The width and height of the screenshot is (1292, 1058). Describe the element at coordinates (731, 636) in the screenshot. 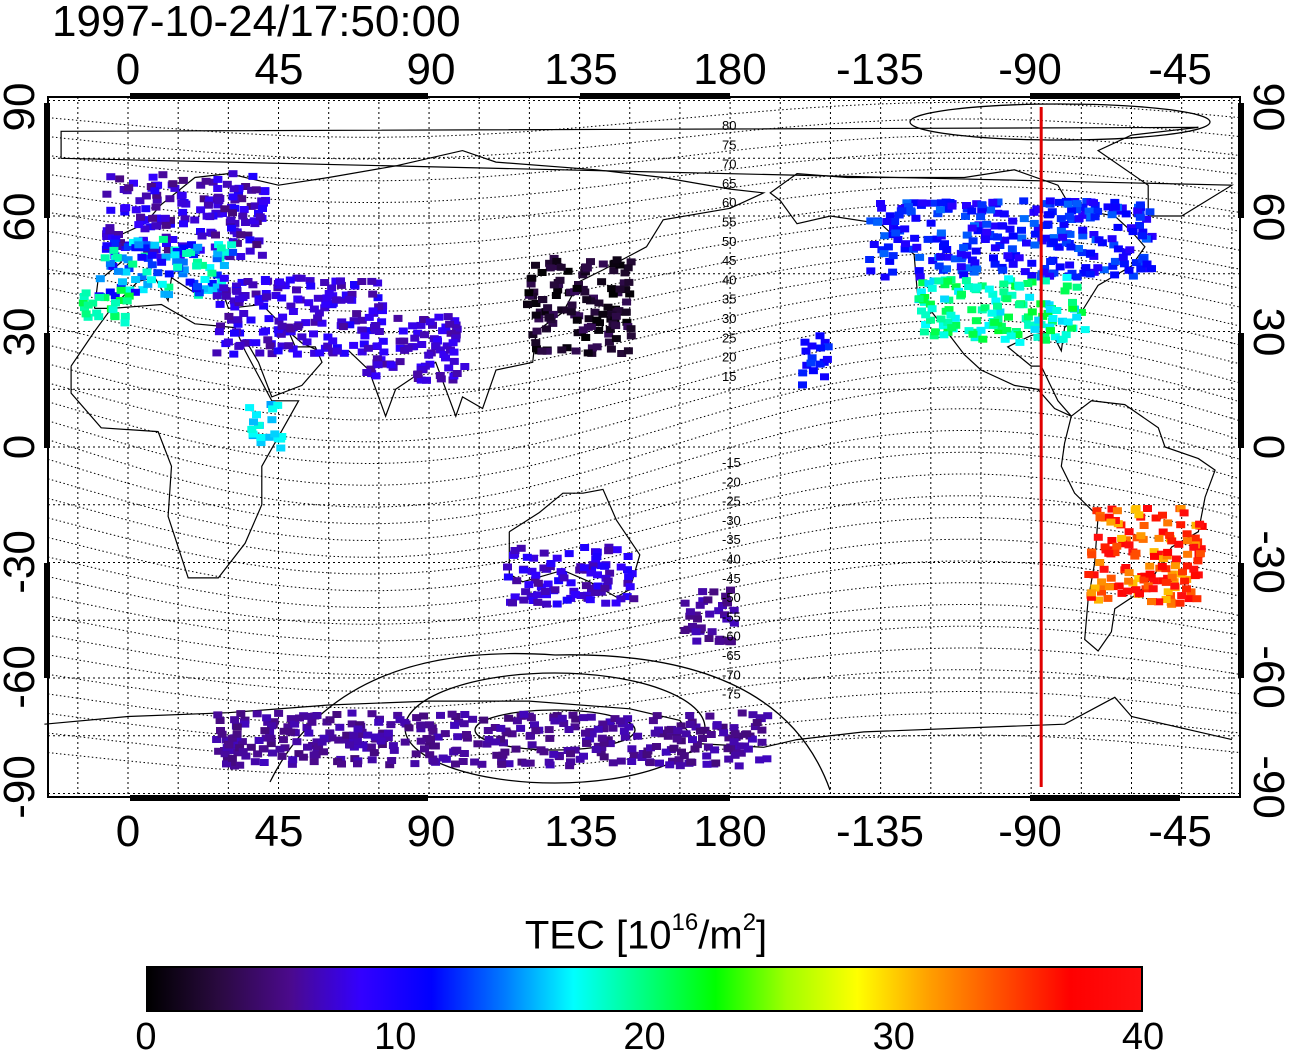

I see `magnetic-lat-label: -60` at that location.